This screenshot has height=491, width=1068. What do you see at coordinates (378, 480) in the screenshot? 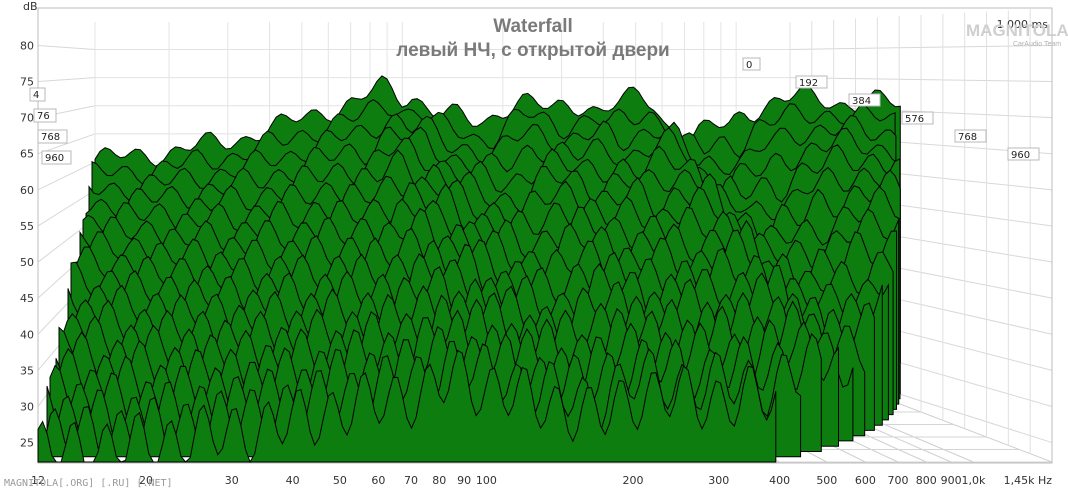
I see `x-tick-label: 60` at bounding box center [378, 480].